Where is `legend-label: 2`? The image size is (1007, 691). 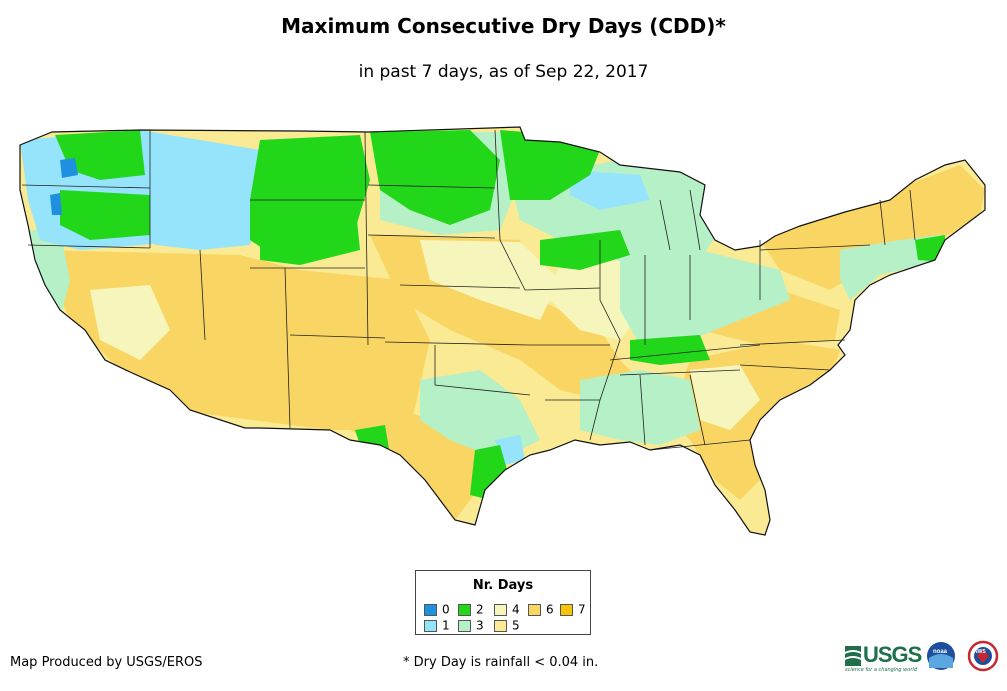
legend-label: 2 is located at coordinates (480, 609).